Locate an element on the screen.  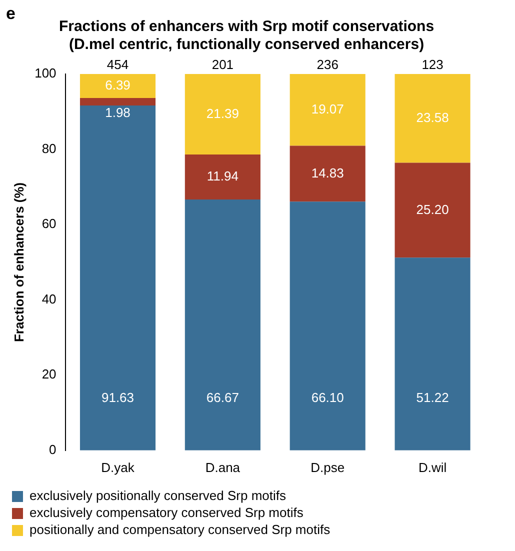
data-label: 11.94 is located at coordinates (222, 176).